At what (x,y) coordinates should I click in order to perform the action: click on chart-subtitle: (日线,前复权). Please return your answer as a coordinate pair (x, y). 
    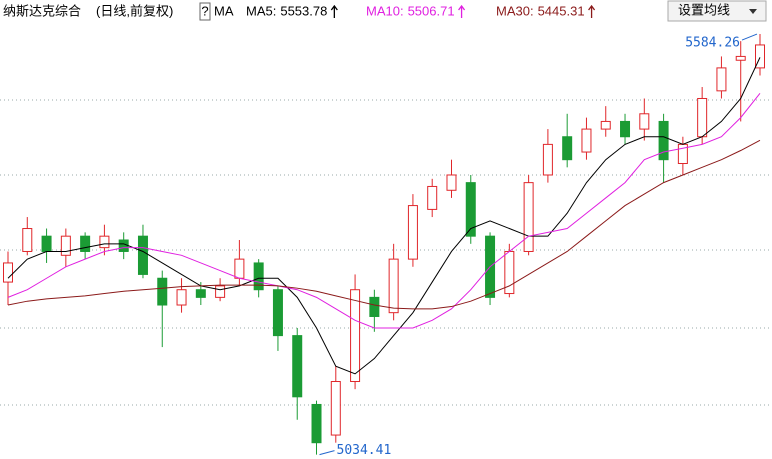
    Looking at the image, I should click on (134, 10).